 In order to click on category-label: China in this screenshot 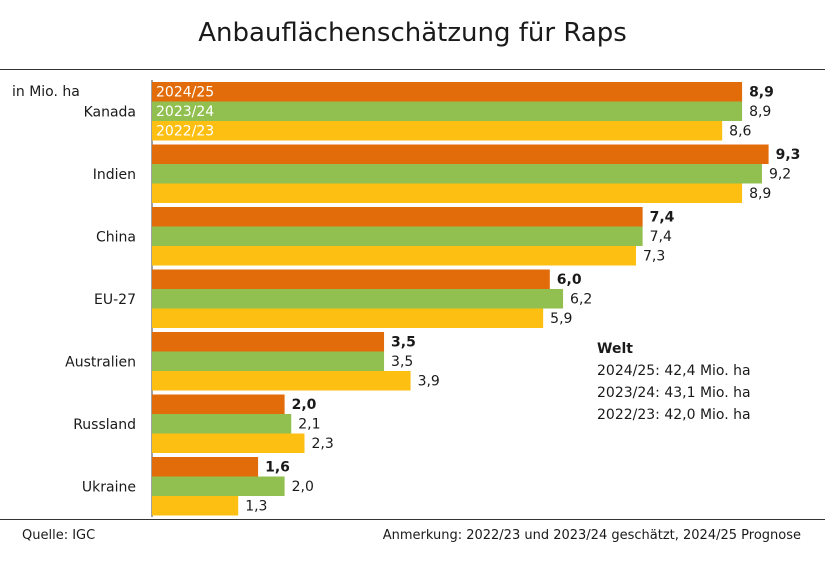, I will do `click(116, 237)`.